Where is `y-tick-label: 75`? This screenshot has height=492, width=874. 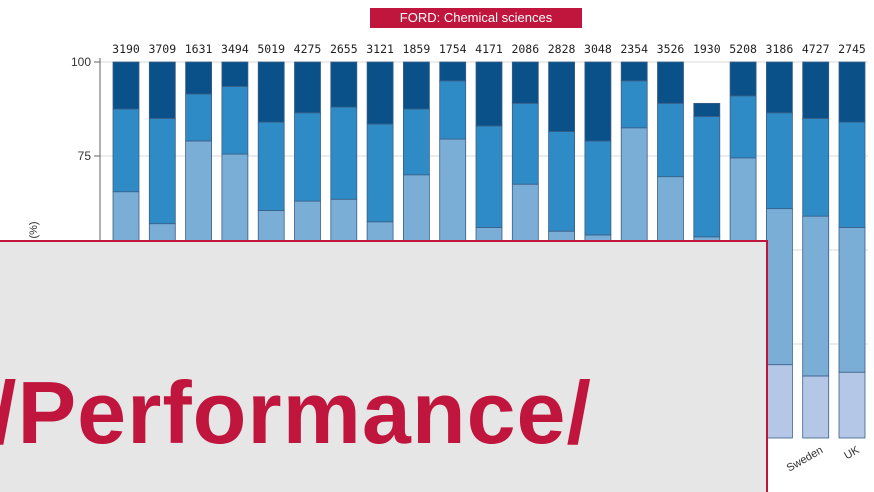
y-tick-label: 75 is located at coordinates (85, 156).